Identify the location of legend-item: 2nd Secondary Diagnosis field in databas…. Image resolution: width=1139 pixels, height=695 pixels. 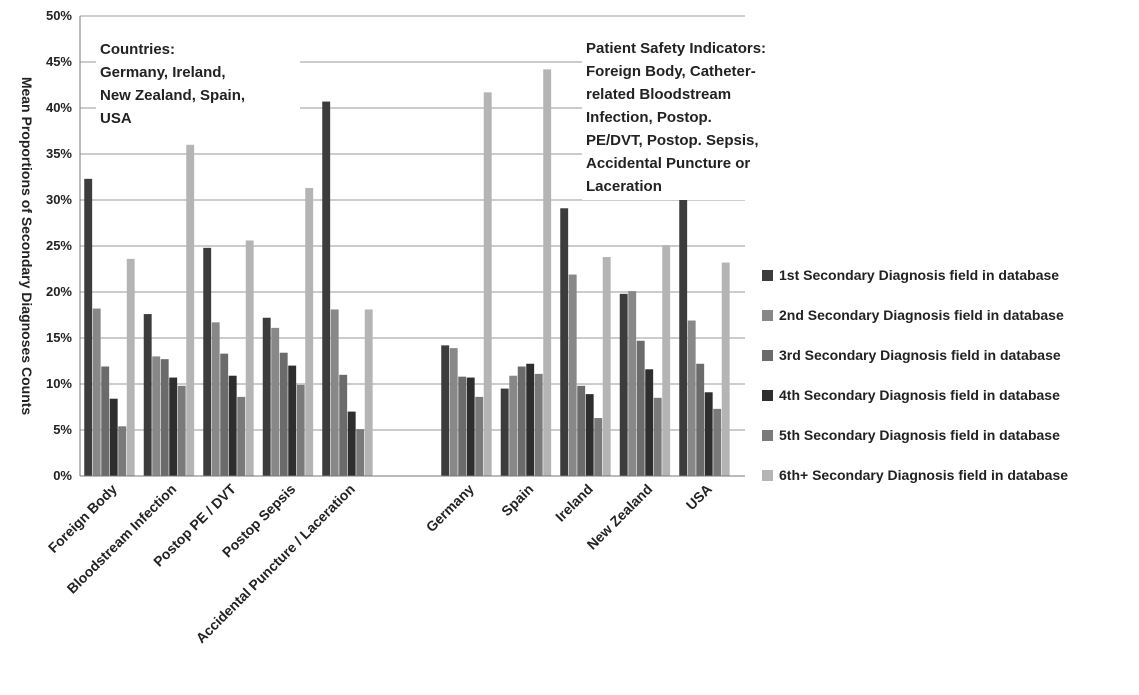
(915, 315).